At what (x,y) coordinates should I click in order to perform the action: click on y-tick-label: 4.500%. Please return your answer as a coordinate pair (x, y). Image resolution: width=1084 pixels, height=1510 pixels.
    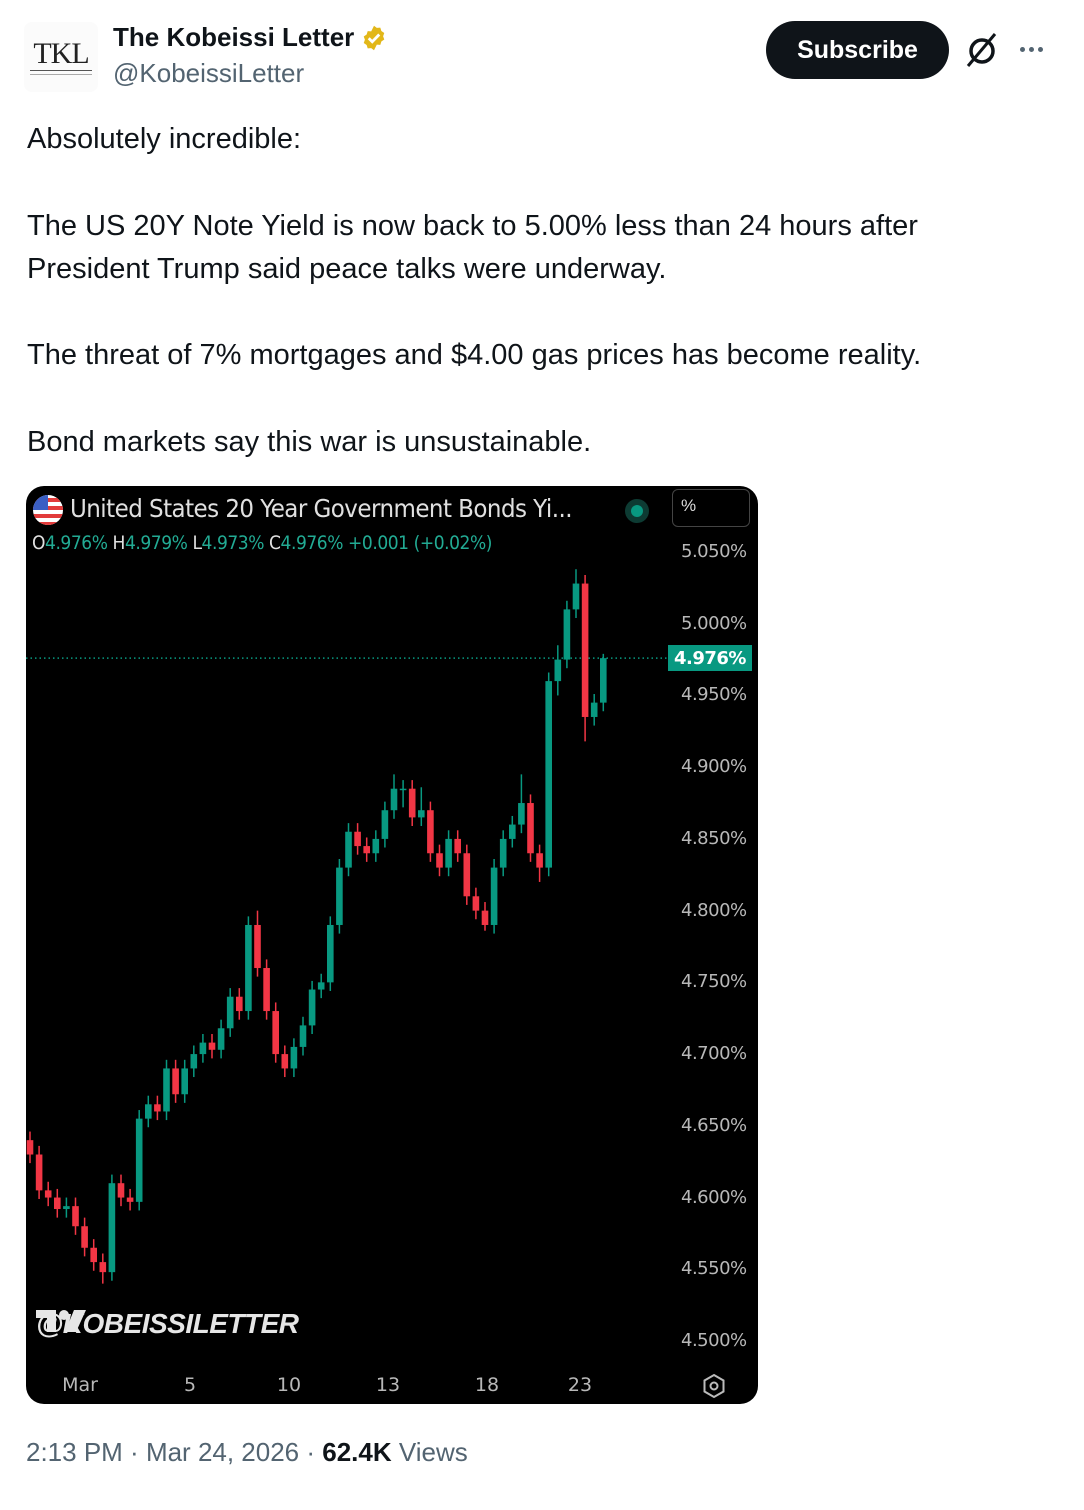
    Looking at the image, I should click on (714, 1340).